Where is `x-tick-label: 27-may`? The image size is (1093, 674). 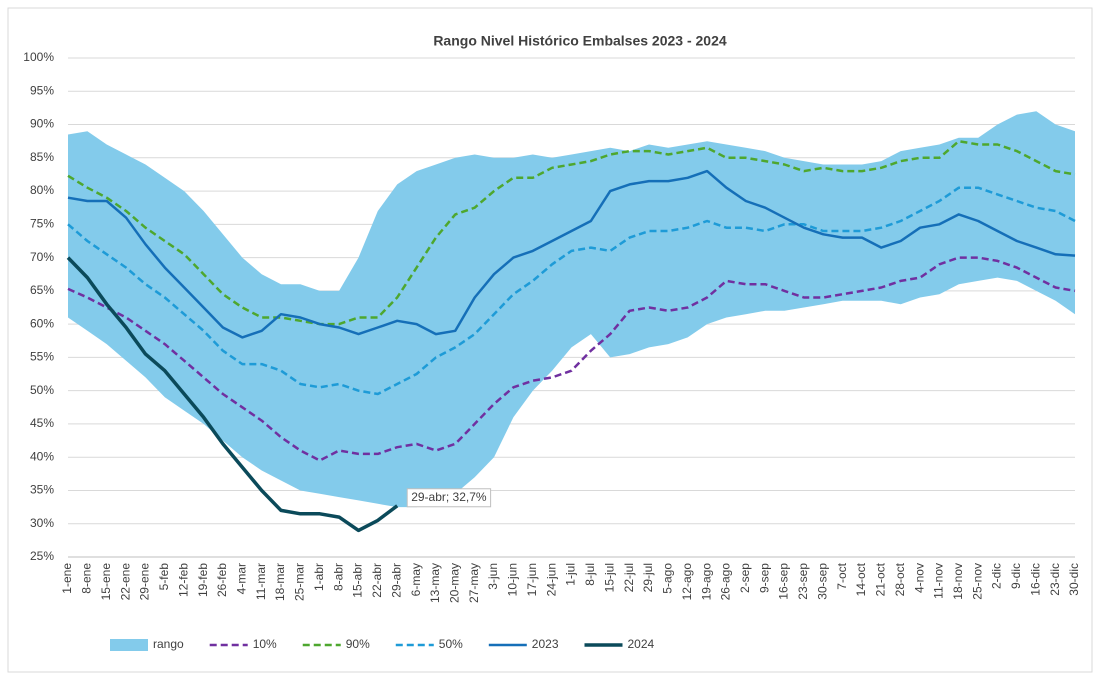 x-tick-label: 27-may is located at coordinates (474, 583).